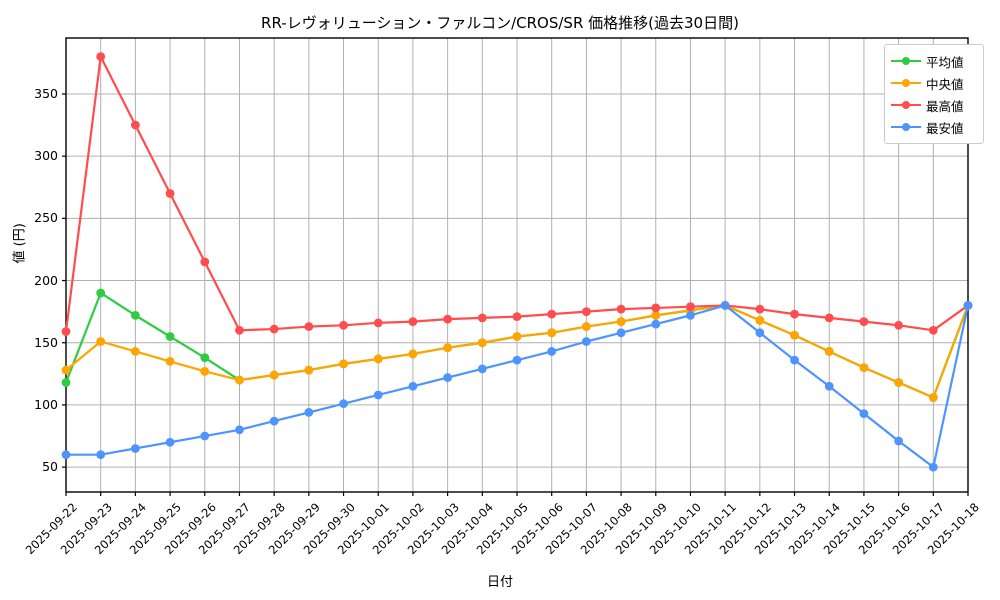  Describe the element at coordinates (906, 127) in the screenshot. I see `legend-swatch-min` at that location.